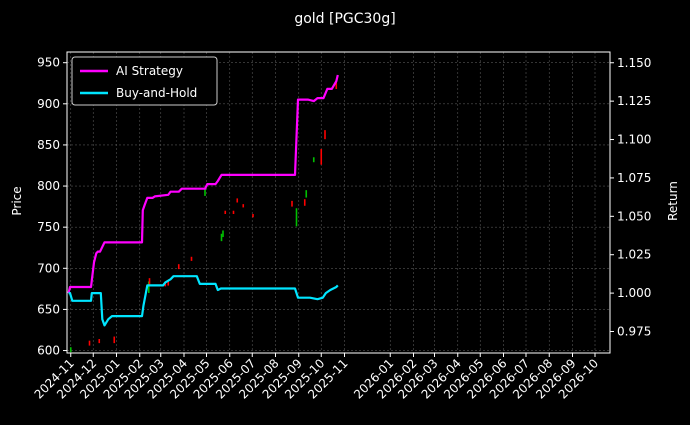 Image resolution: width=690 pixels, height=425 pixels. I want to click on y-left-tick-label: 850, so click(48, 145).